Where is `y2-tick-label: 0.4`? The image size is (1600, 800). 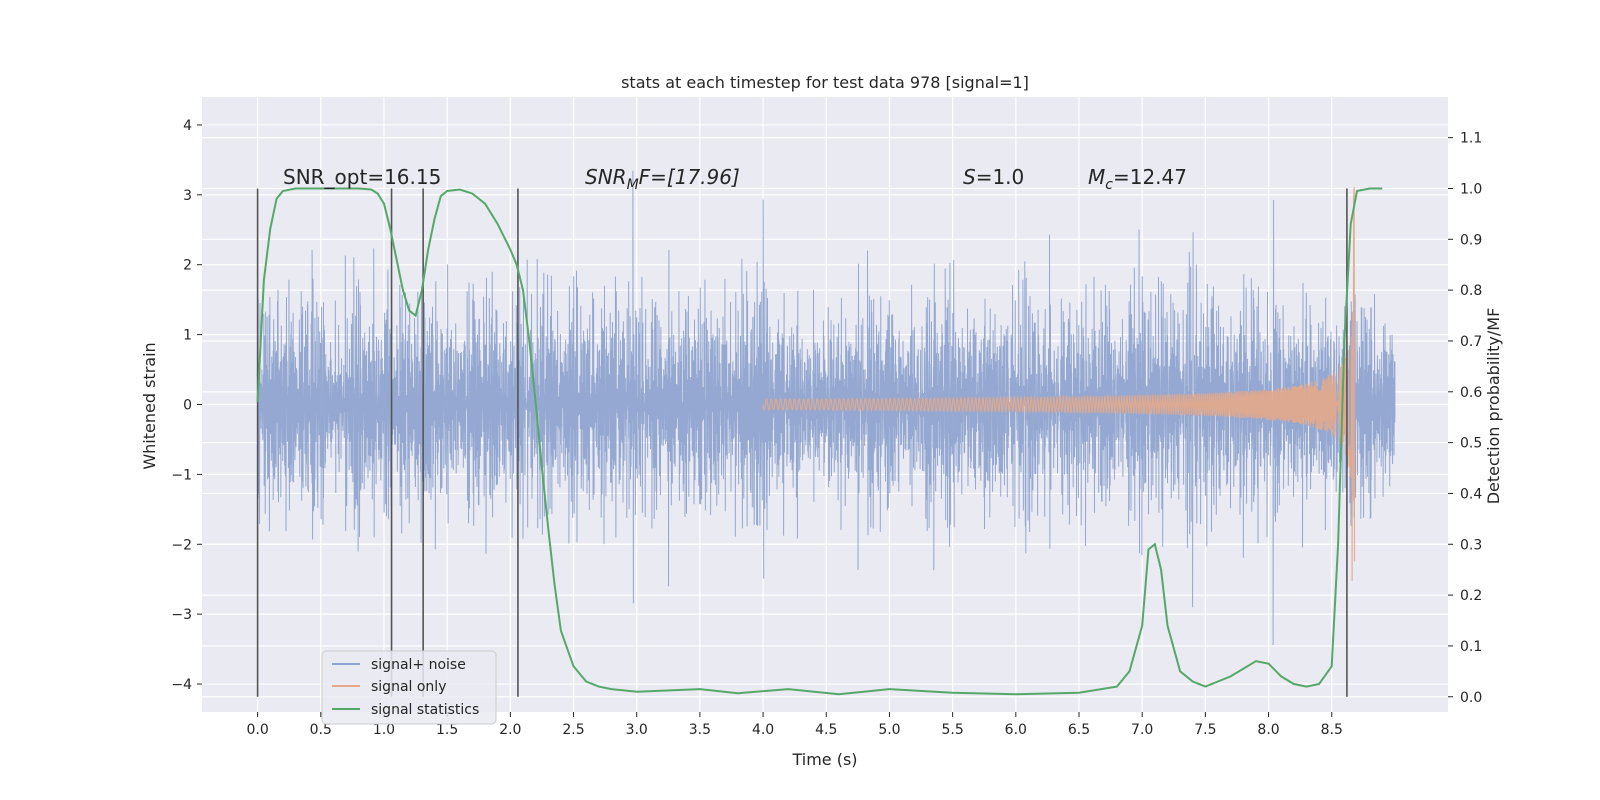 y2-tick-label: 0.4 is located at coordinates (1471, 494).